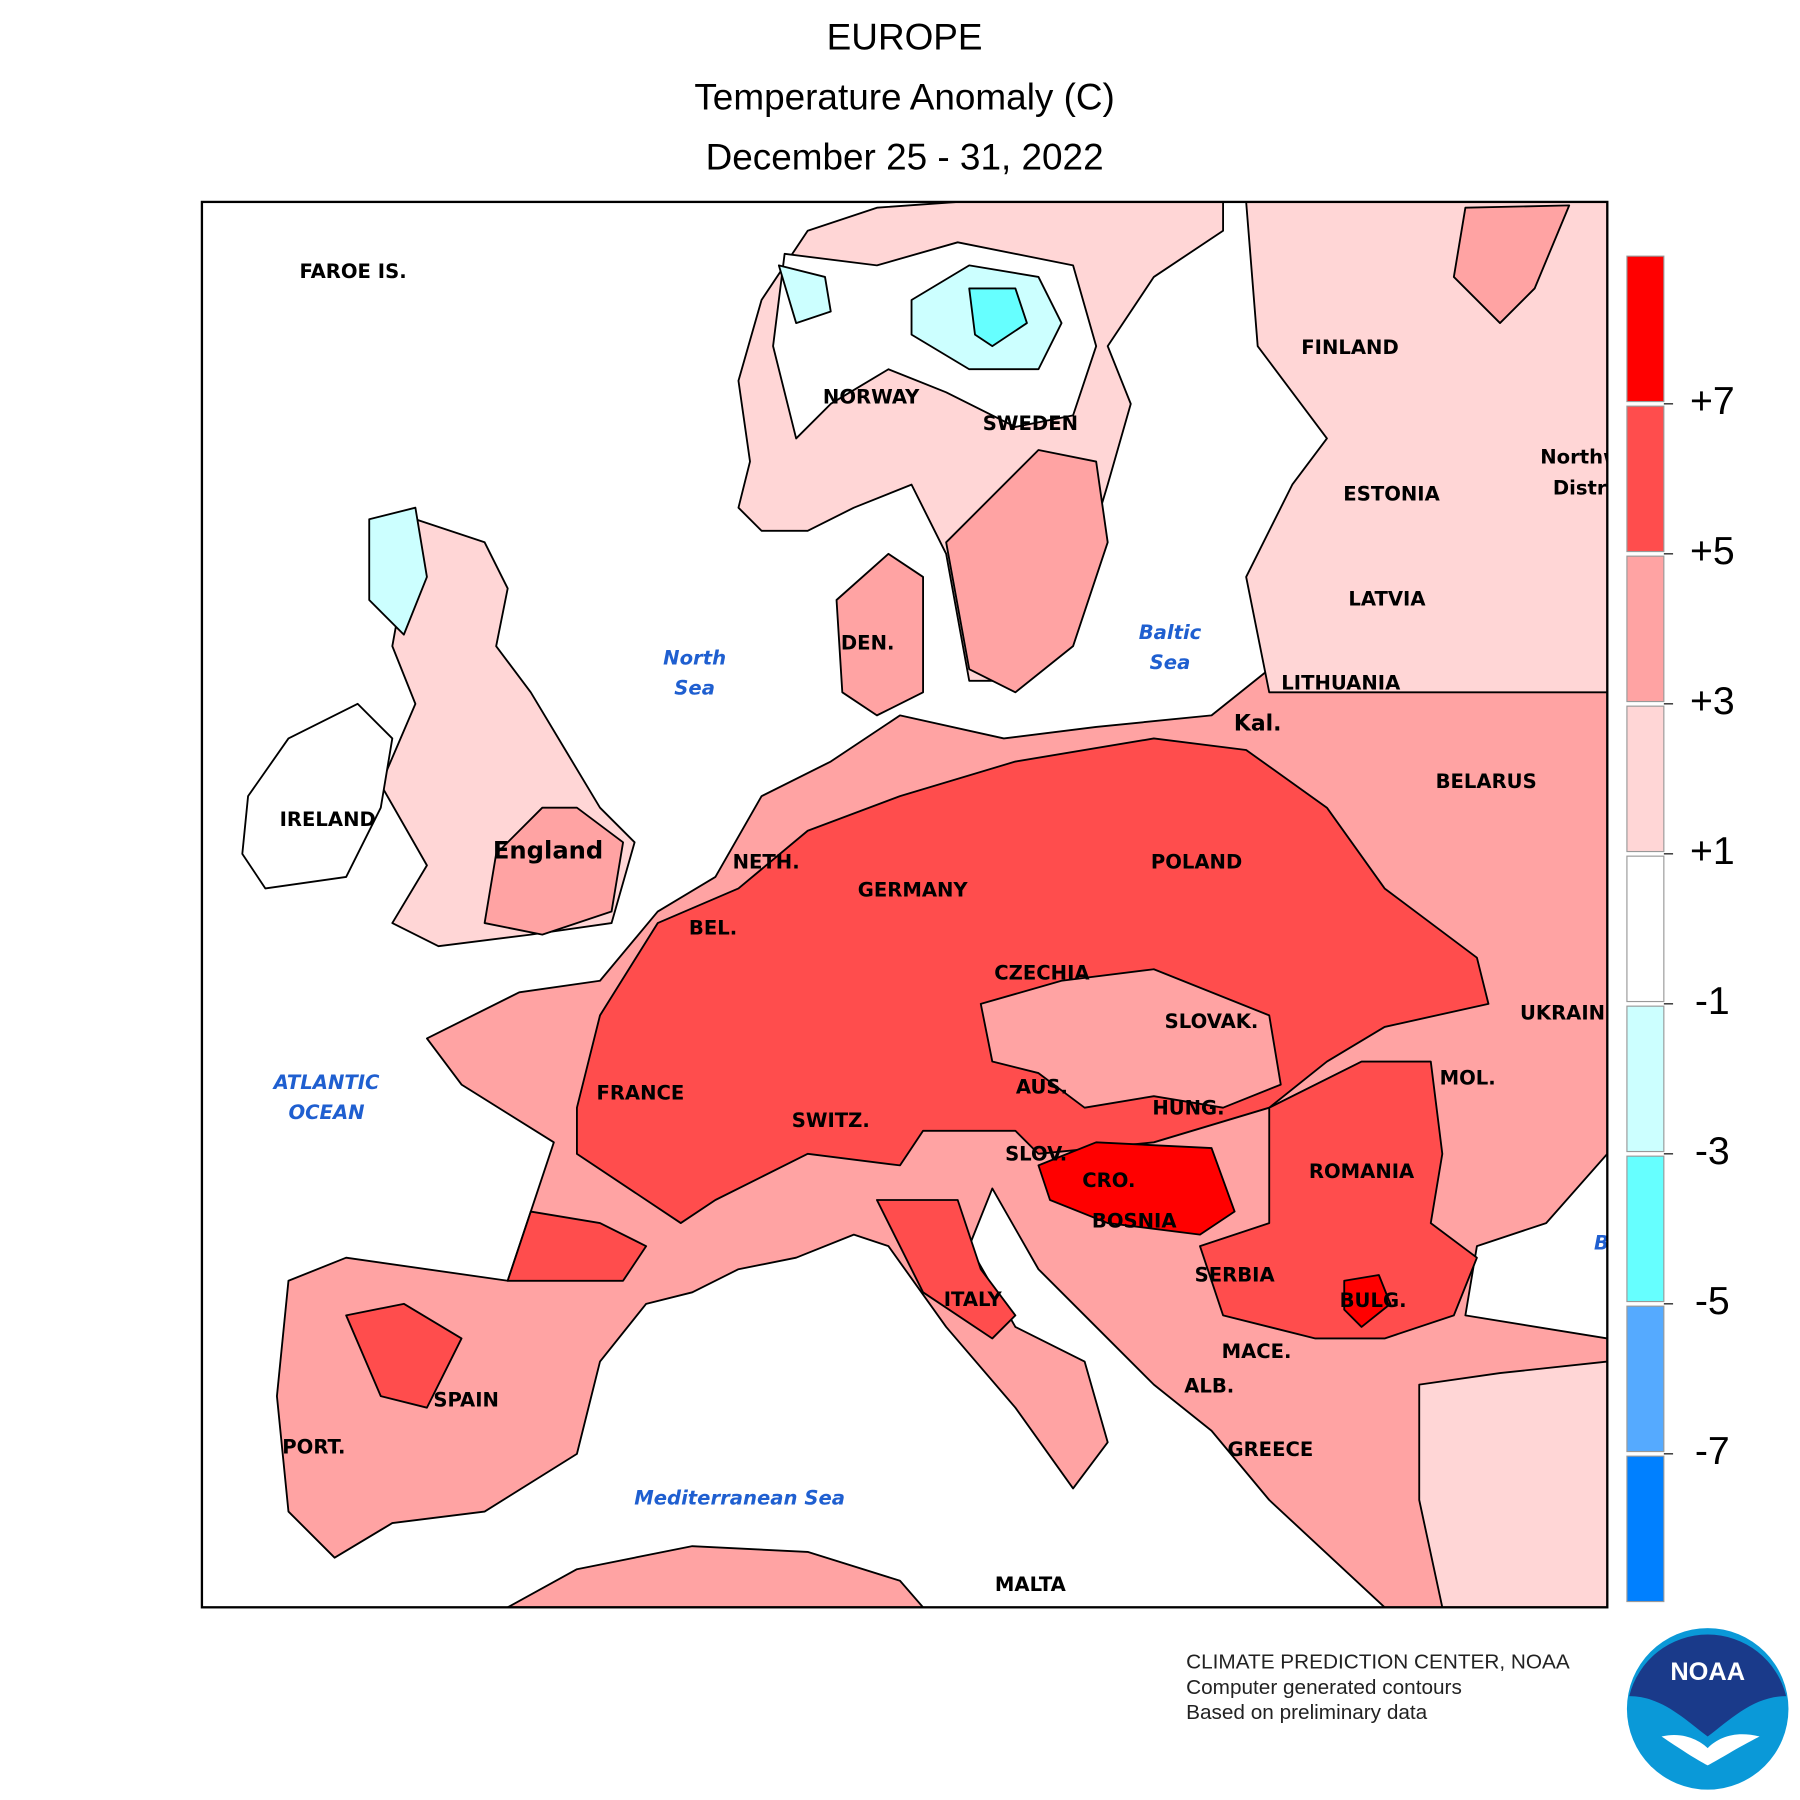 The width and height of the screenshot is (1800, 1800). What do you see at coordinates (313, 1447) in the screenshot?
I see `country-label: PORT.` at bounding box center [313, 1447].